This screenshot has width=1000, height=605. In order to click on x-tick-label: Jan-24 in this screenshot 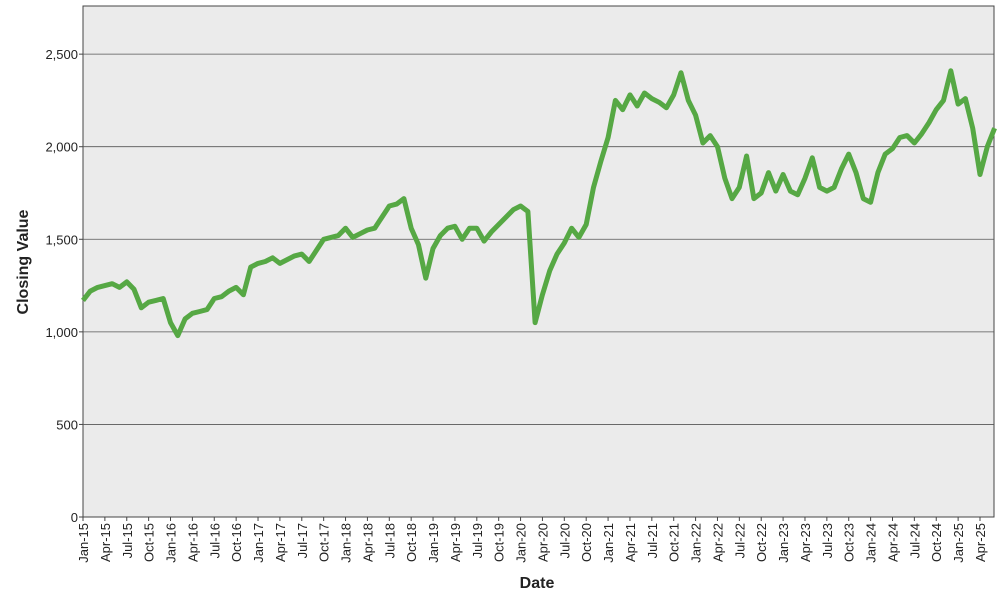, I will do `click(871, 543)`.